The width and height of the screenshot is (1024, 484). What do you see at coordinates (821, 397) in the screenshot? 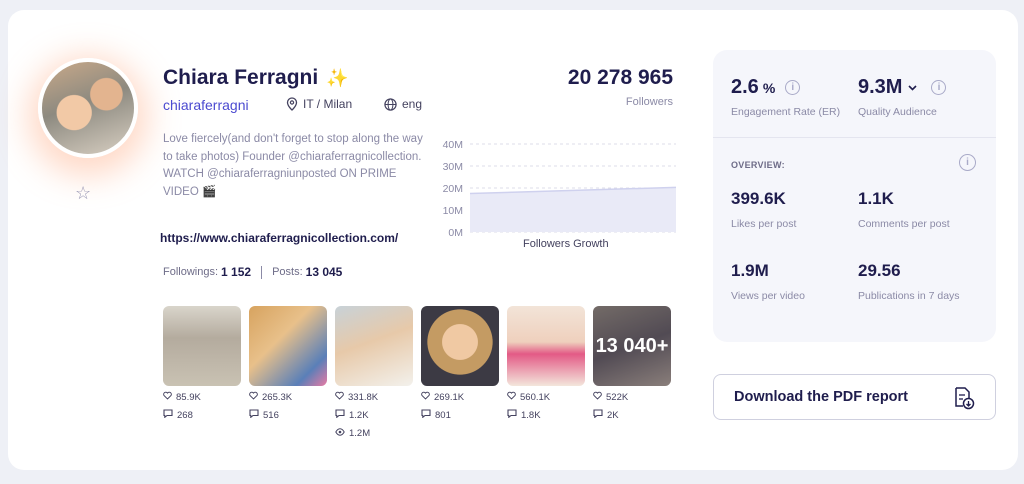
I see `download-pdf-label: Download the PDF report` at bounding box center [821, 397].